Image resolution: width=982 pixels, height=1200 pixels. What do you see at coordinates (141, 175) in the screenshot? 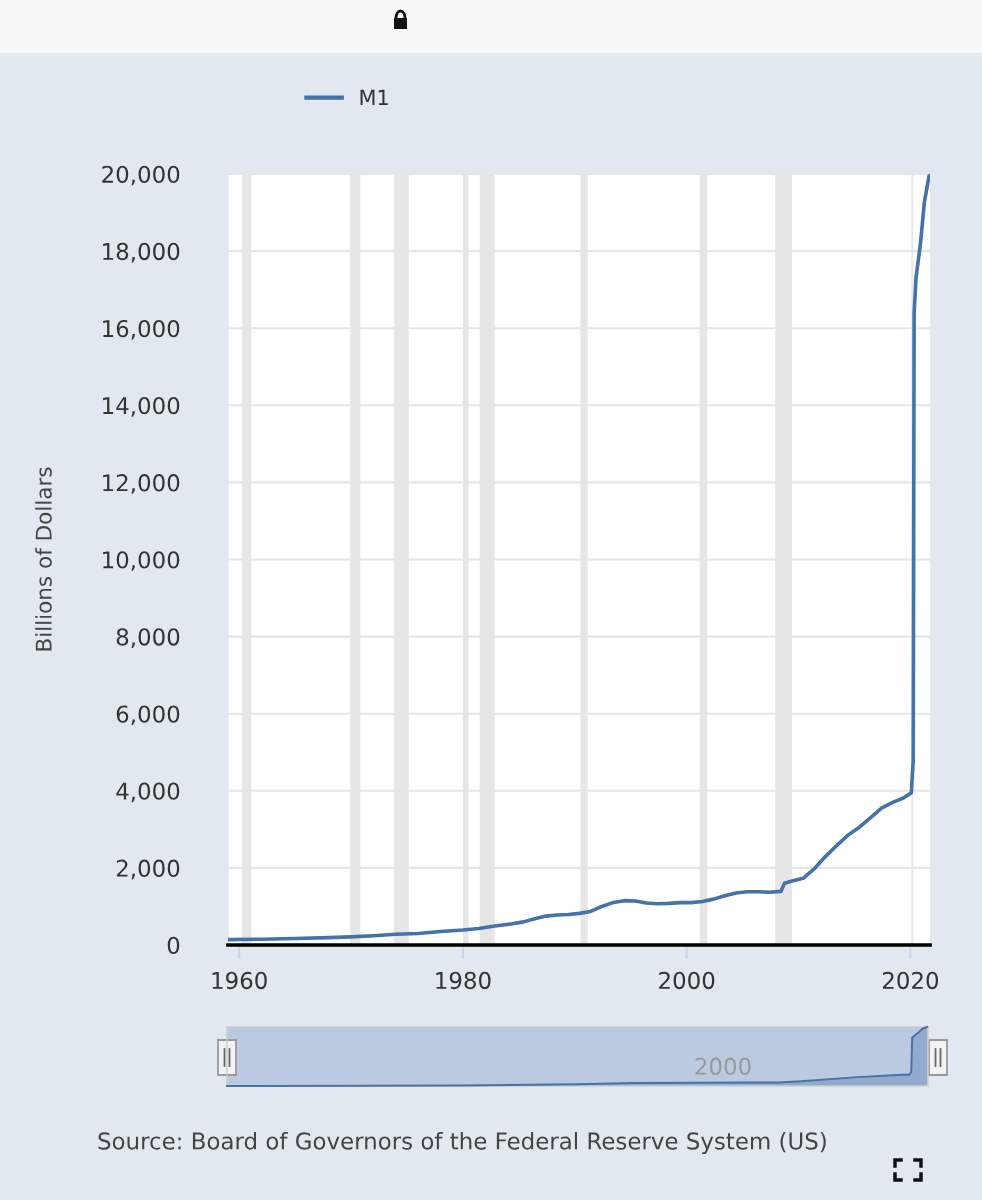
I see `y-tick-label: 20,000` at bounding box center [141, 175].